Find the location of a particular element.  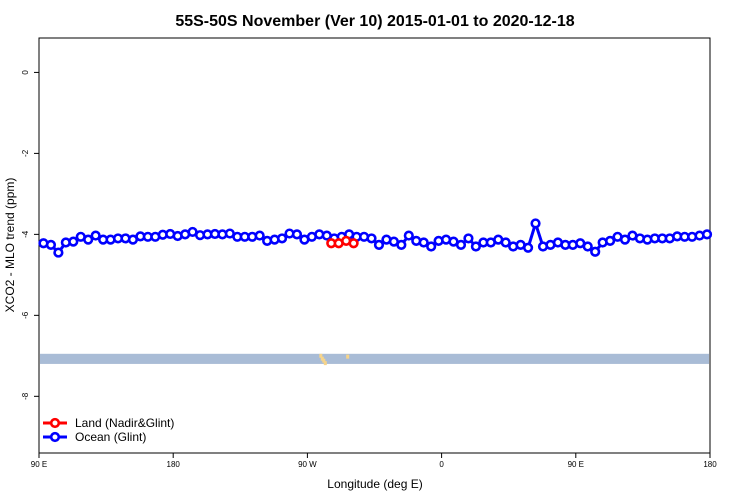

legend-label-ocean-glint: Ocean (Glint) is located at coordinates (110, 437).